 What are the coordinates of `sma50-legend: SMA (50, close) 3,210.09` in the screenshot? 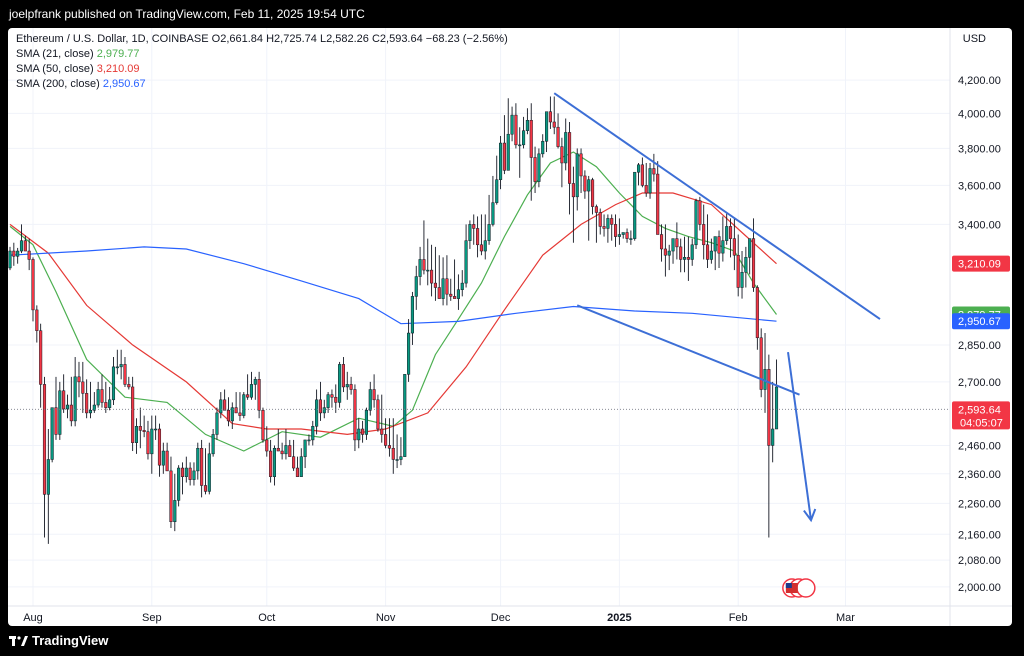 It's located at (262, 69).